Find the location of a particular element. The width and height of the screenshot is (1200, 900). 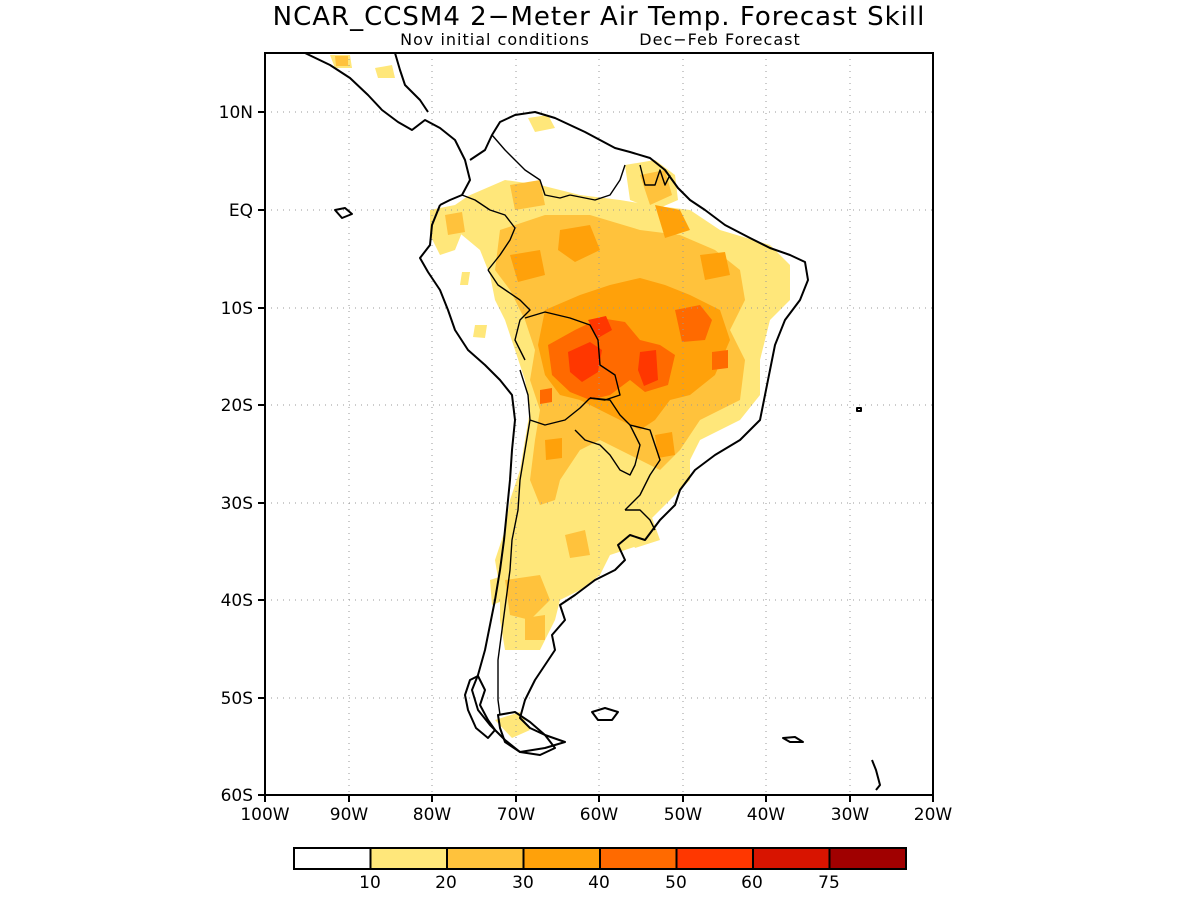

colorbar-label-40: 40 is located at coordinates (599, 883).